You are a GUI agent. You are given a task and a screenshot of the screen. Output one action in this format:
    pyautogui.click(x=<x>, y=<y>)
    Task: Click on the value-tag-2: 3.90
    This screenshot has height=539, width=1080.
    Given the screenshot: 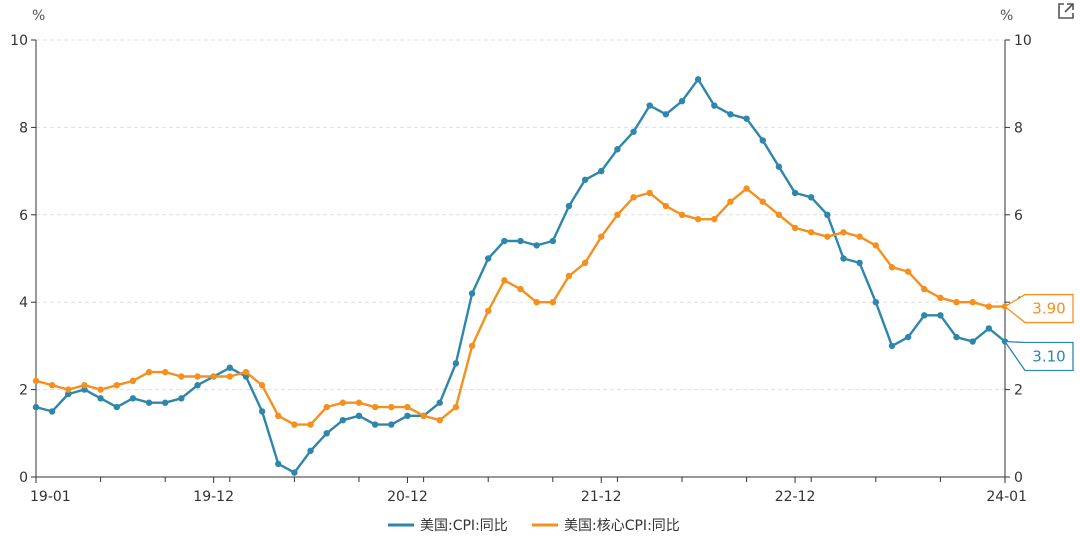 What is the action you would take?
    pyautogui.click(x=1038, y=308)
    